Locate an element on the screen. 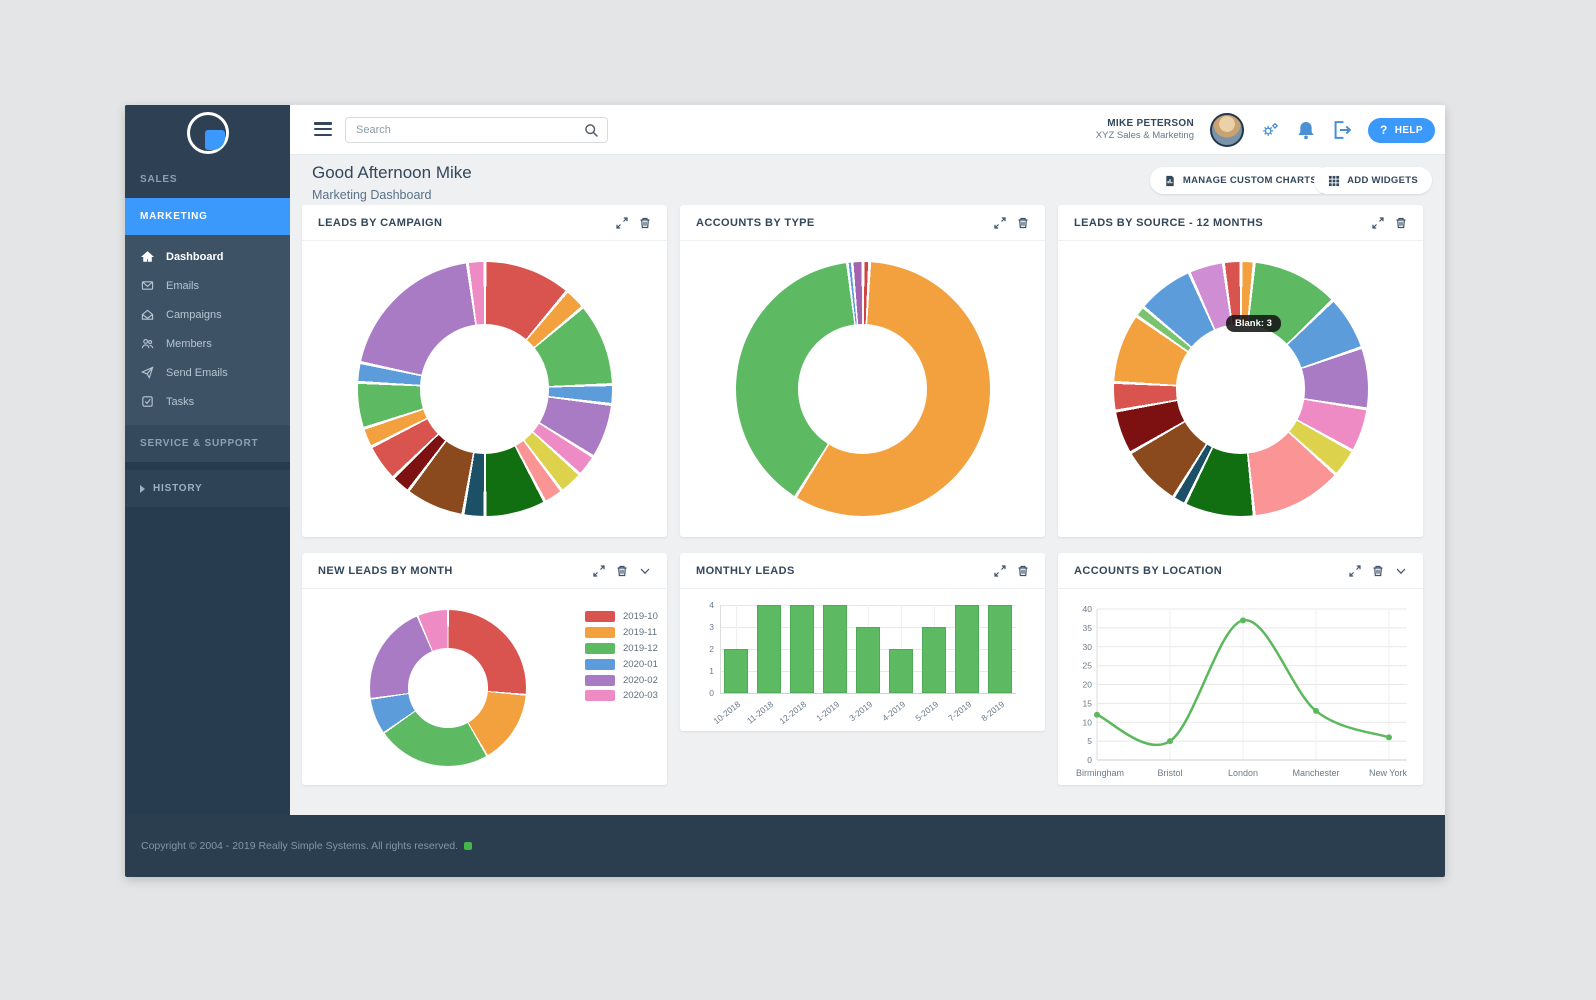  y-tick-label: 2 is located at coordinates (711, 649).